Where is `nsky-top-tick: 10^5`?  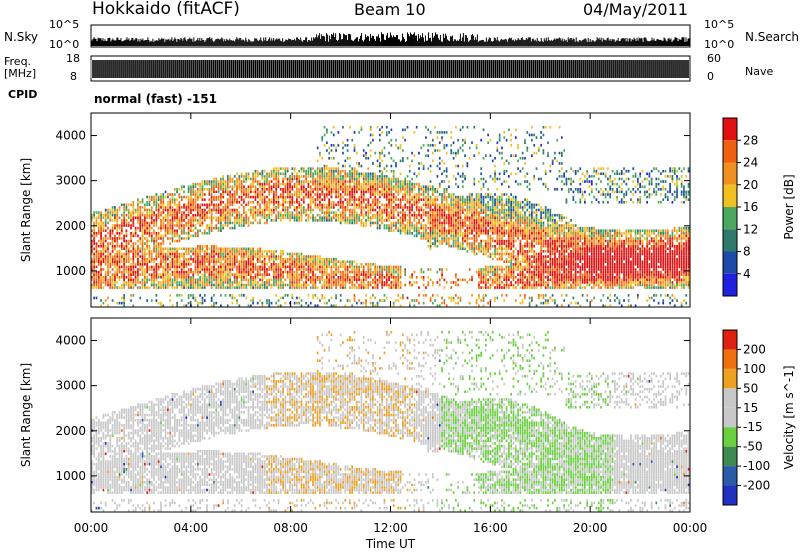
nsky-top-tick: 10^5 is located at coordinates (64, 24).